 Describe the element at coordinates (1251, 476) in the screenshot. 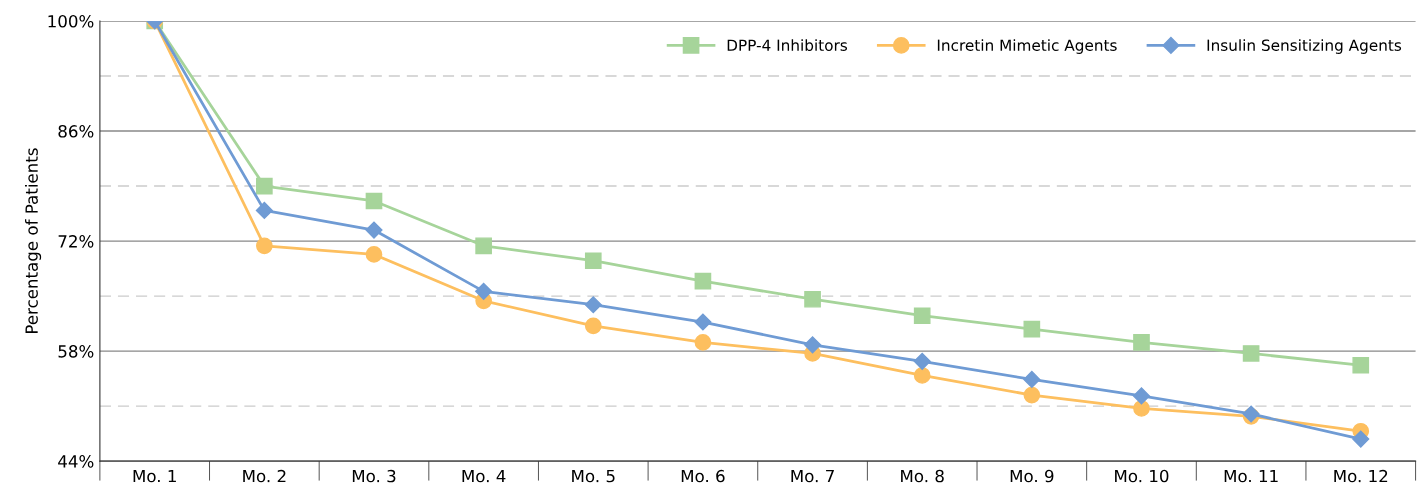

I see `x-tick-label: Mo. 11` at that location.